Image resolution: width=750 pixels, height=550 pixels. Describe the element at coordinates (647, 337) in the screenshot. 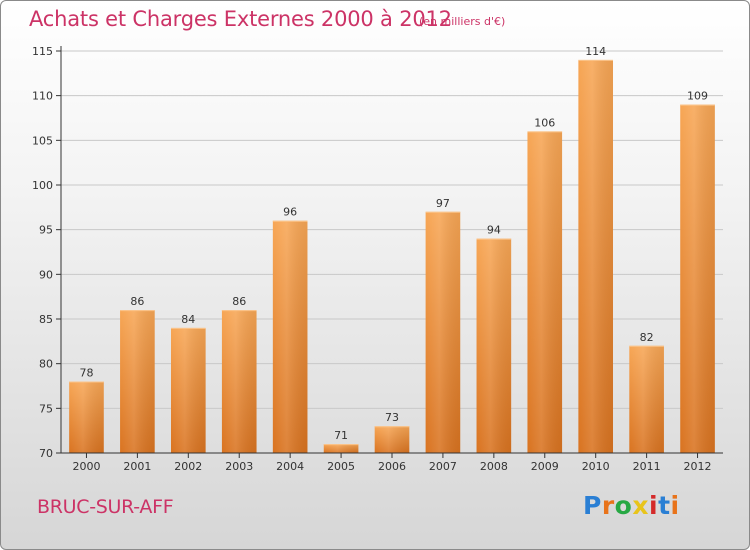

I see `data-label: 82` at that location.